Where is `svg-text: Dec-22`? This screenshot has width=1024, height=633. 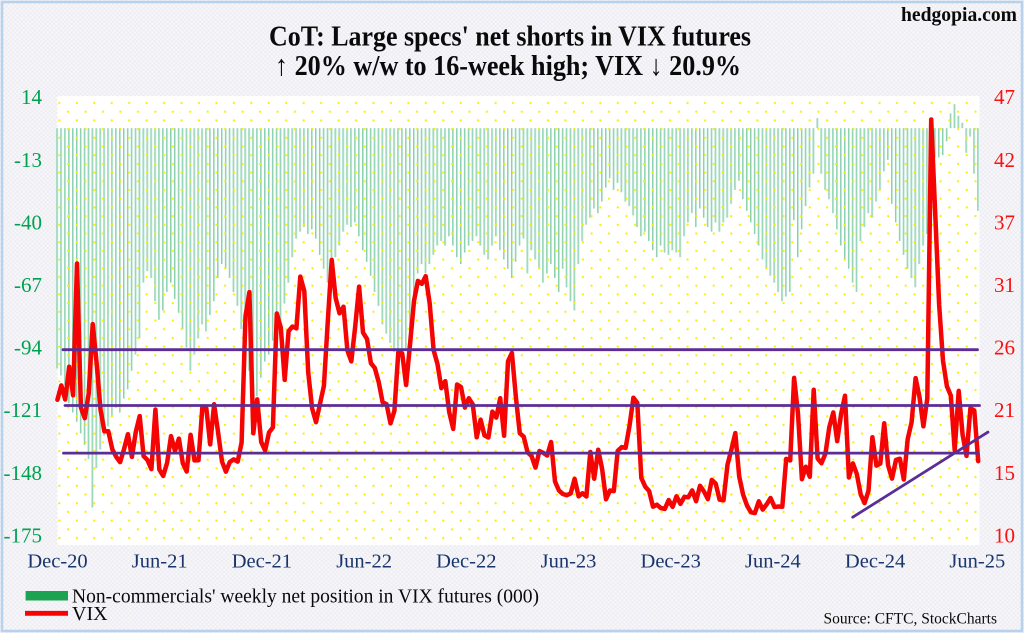
svg-text: Dec-22 is located at coordinates (466, 562).